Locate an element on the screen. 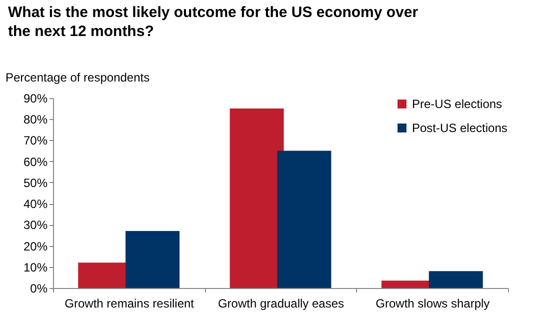 The image size is (560, 331). y-tick-label: 40% is located at coordinates (35, 204).